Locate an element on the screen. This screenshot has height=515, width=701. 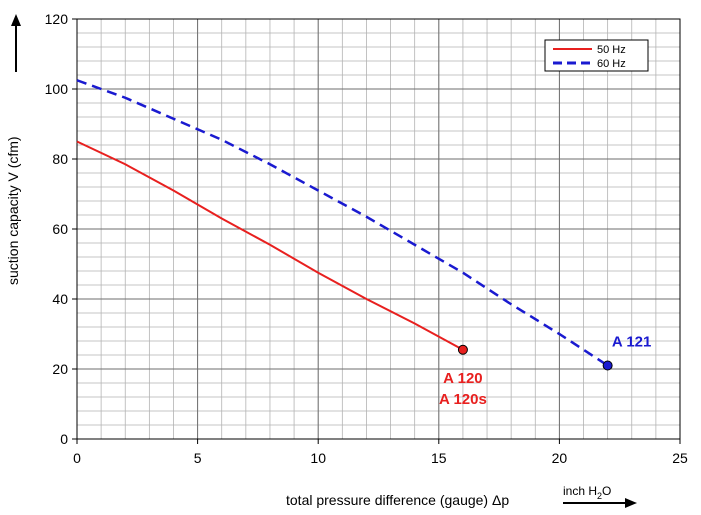
y-tick-label: 60 is located at coordinates (60, 229).